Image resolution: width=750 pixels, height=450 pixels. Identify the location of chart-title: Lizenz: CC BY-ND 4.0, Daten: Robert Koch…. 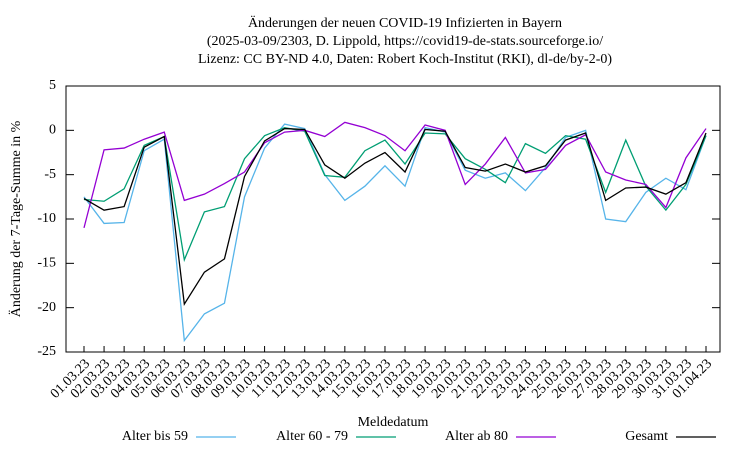
(405, 59).